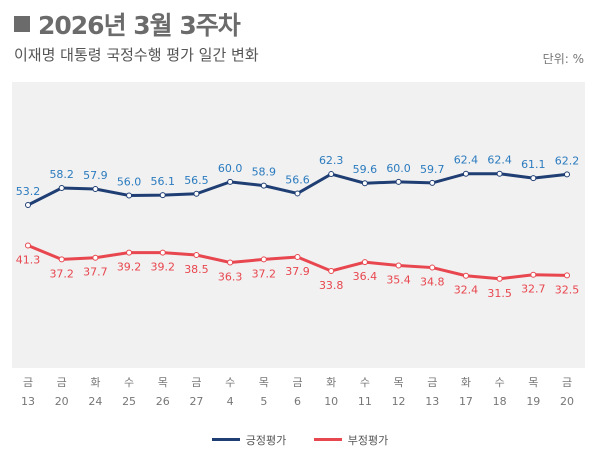  What do you see at coordinates (499, 293) in the screenshot?
I see `data-label: 31.5` at bounding box center [499, 293].